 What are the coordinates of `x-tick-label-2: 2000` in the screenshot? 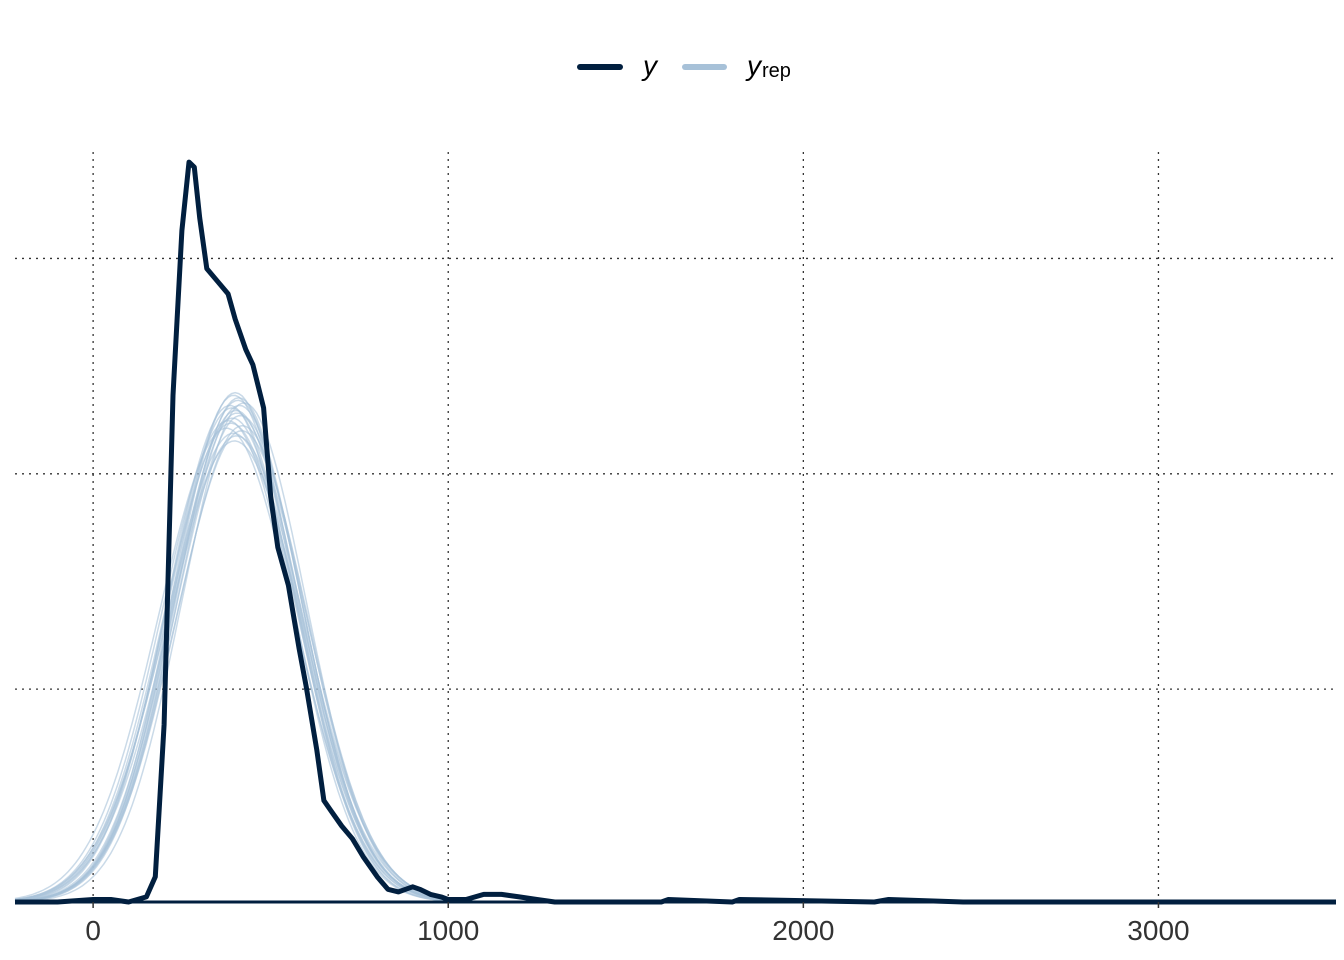 It's located at (803, 930).